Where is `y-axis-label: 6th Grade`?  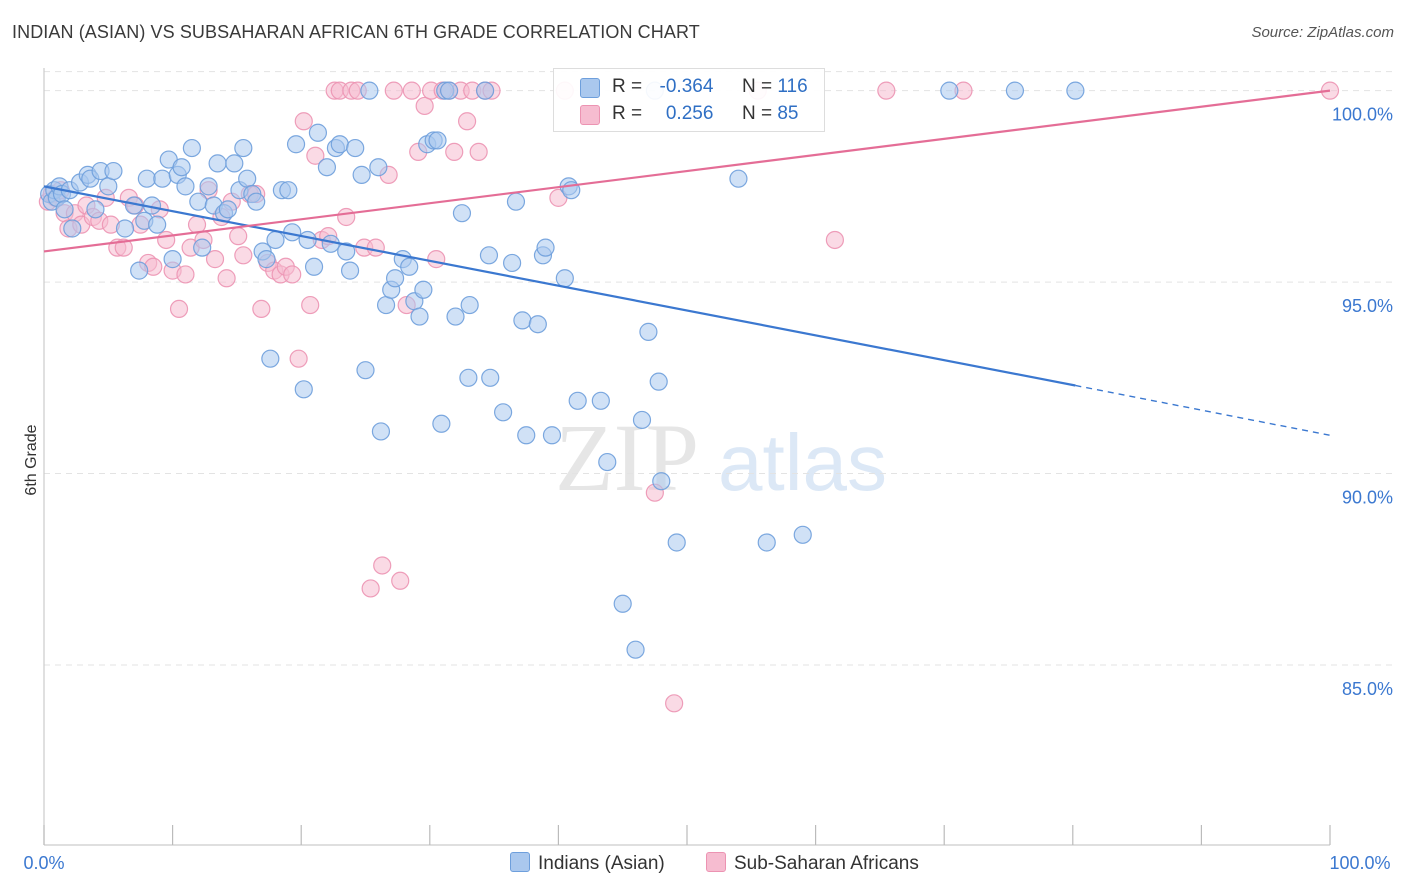 y-axis-label: 6th Grade is located at coordinates (31, 459).